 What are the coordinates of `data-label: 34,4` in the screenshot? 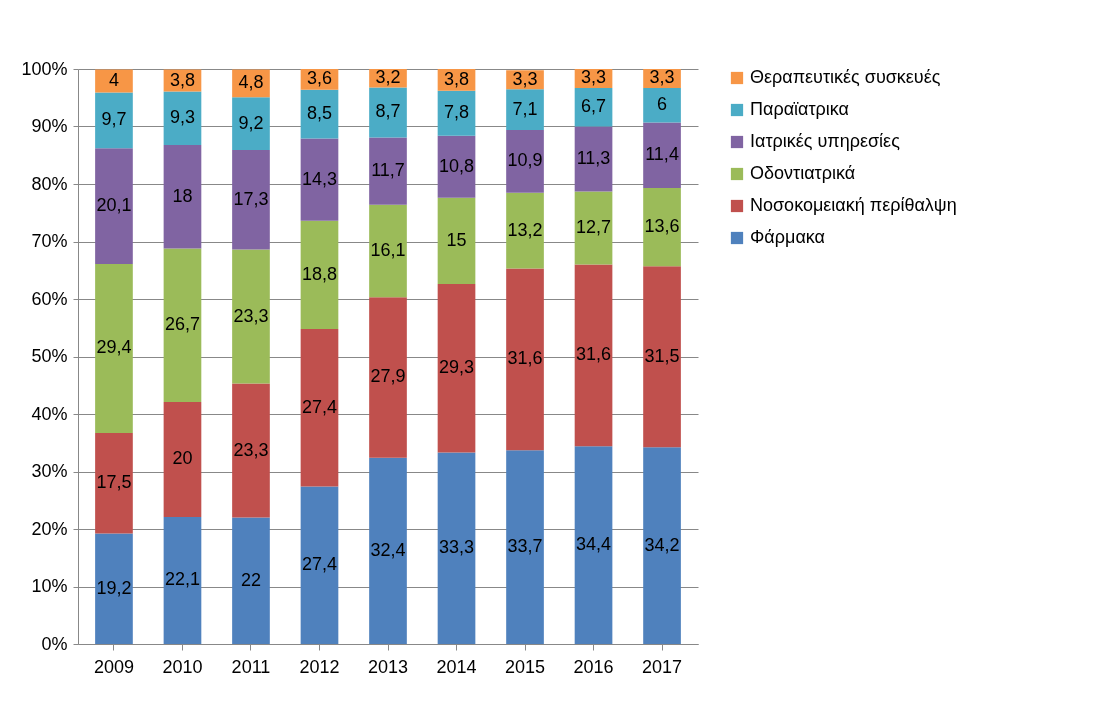 It's located at (594, 544).